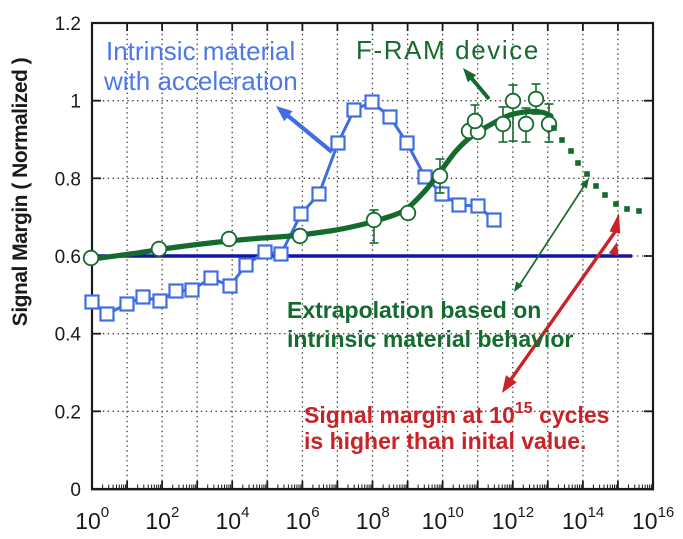 Image resolution: width=683 pixels, height=539 pixels. I want to click on svg-text: intrinsic material behavior, so click(430, 339).